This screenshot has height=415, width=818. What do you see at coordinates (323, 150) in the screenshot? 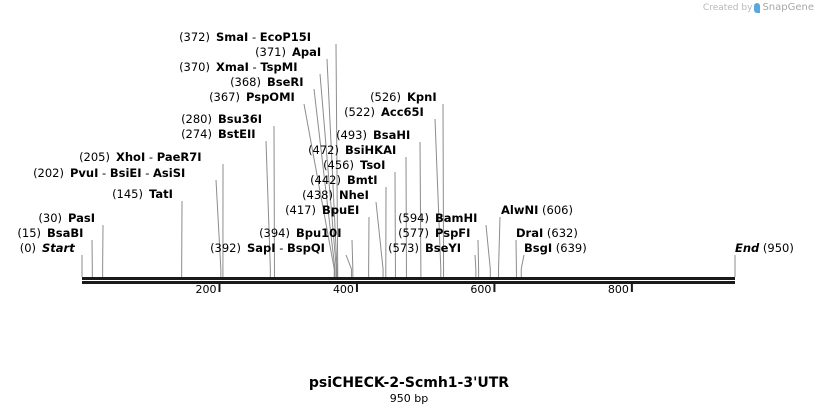
I see `site-position: (472)` at bounding box center [323, 150].